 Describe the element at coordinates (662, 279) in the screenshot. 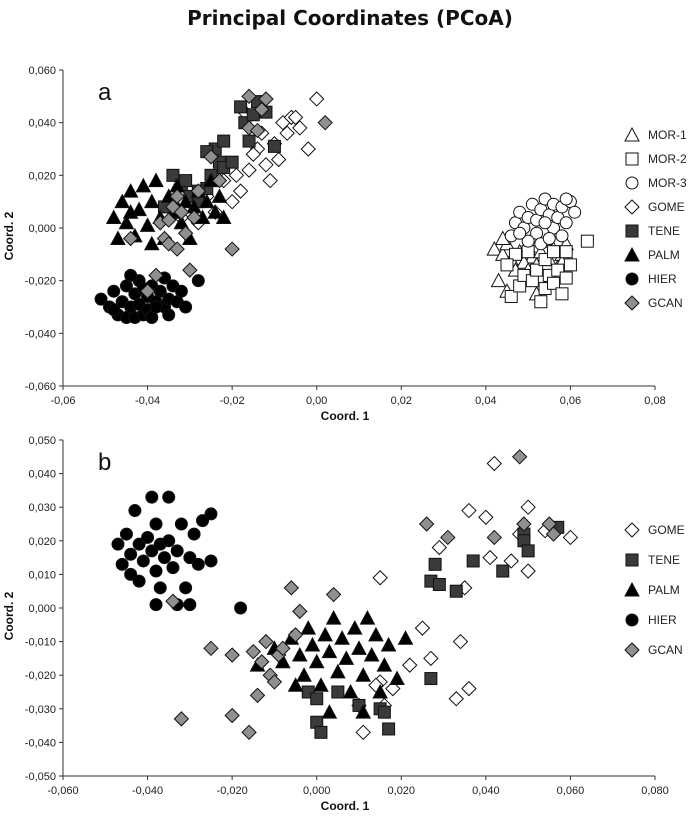

I see `legend-label: HIER` at that location.